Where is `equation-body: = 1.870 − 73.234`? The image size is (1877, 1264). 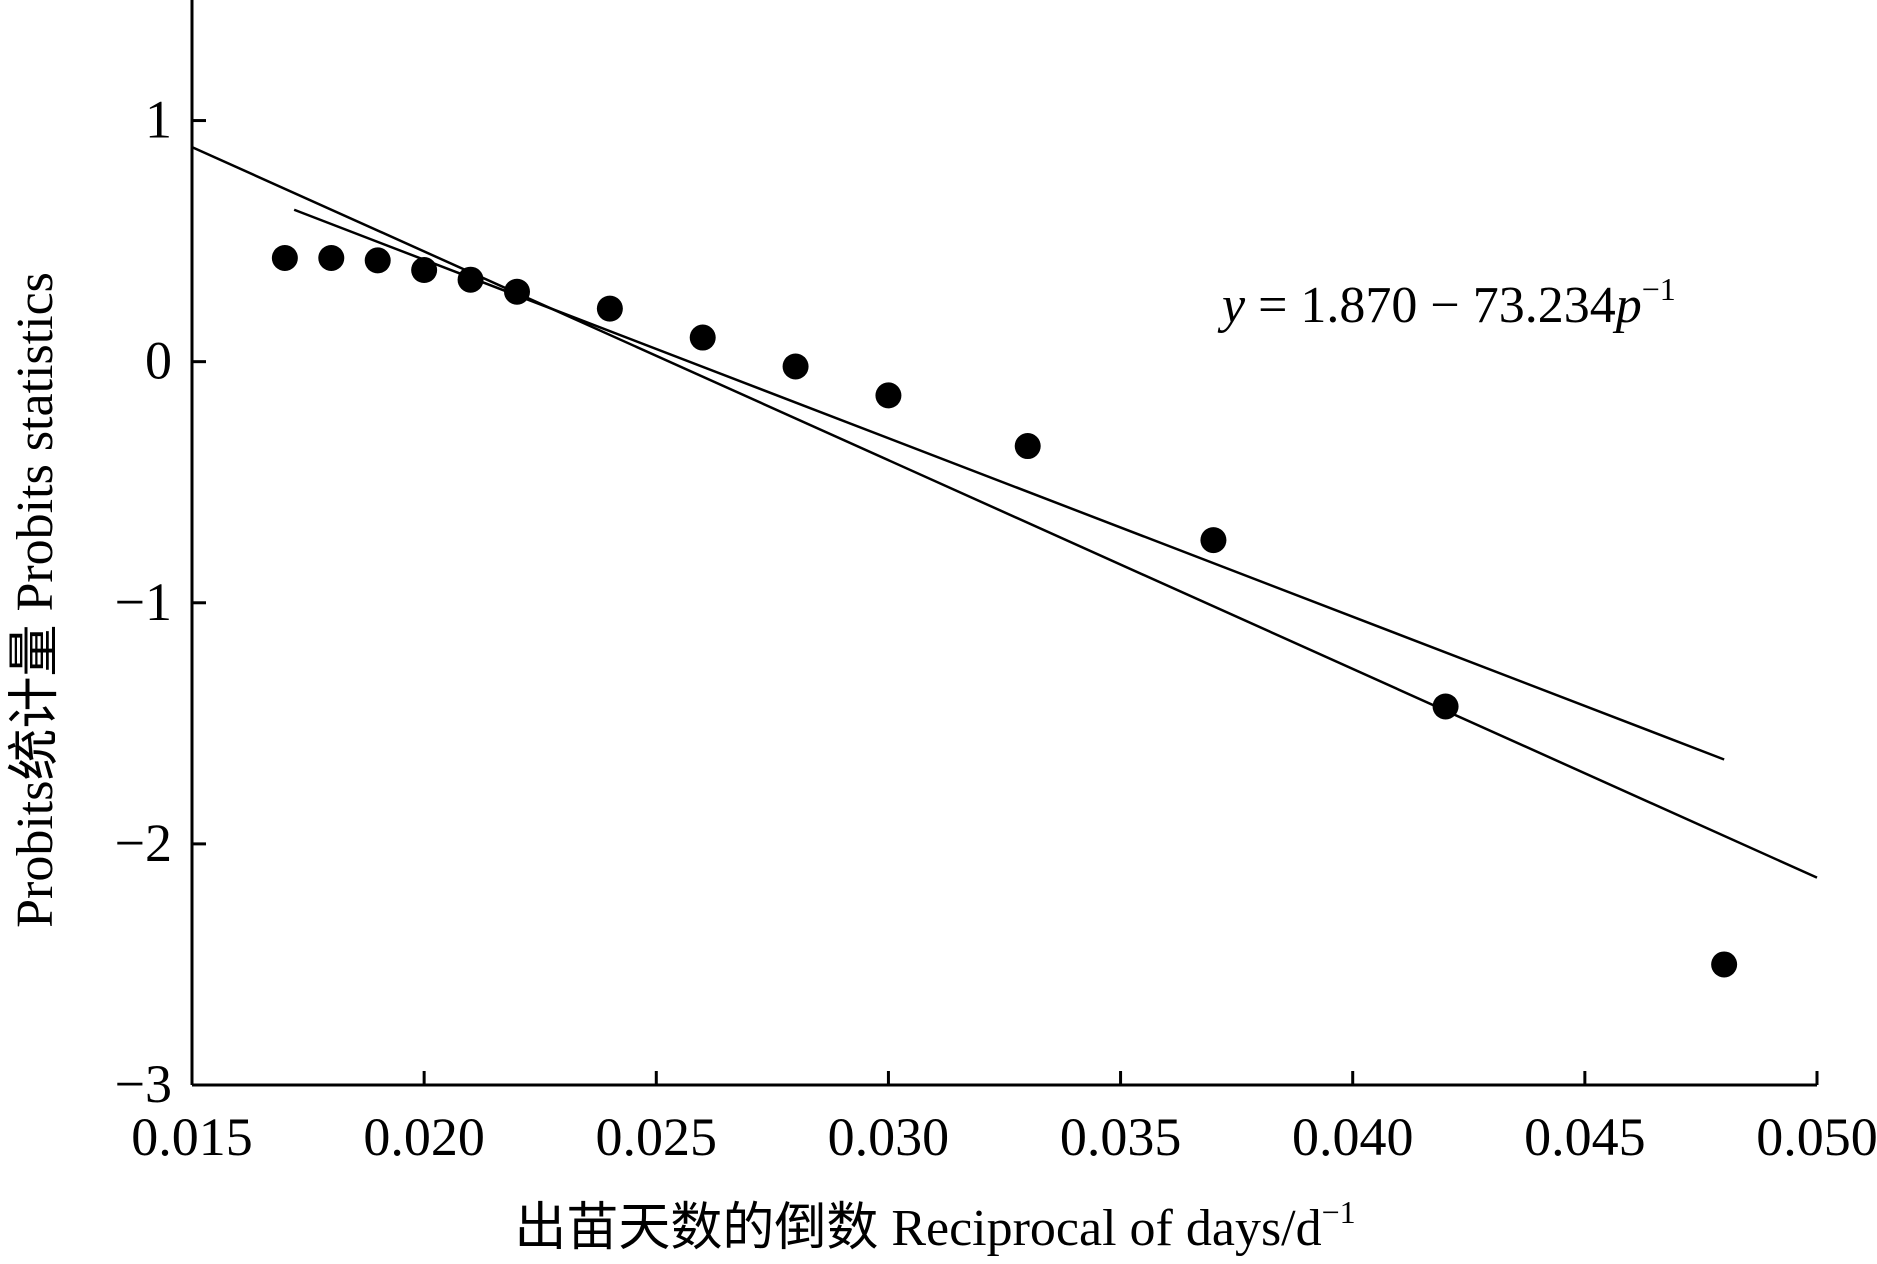 equation-body: = 1.870 − 73.234 is located at coordinates (1430, 305).